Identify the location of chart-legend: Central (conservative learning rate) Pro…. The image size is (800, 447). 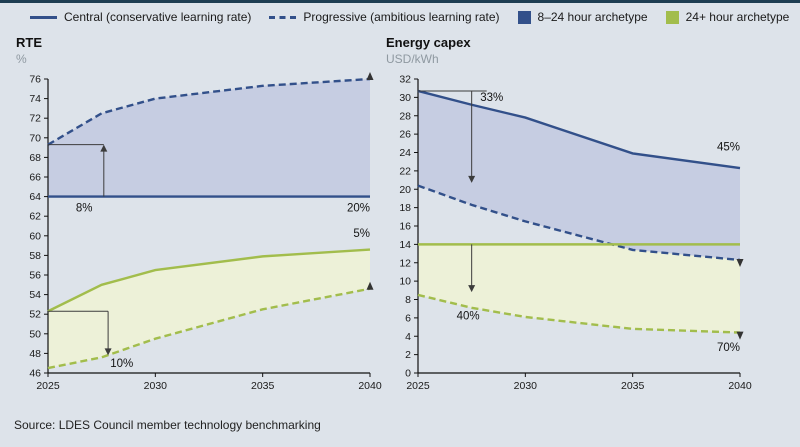
(409, 17).